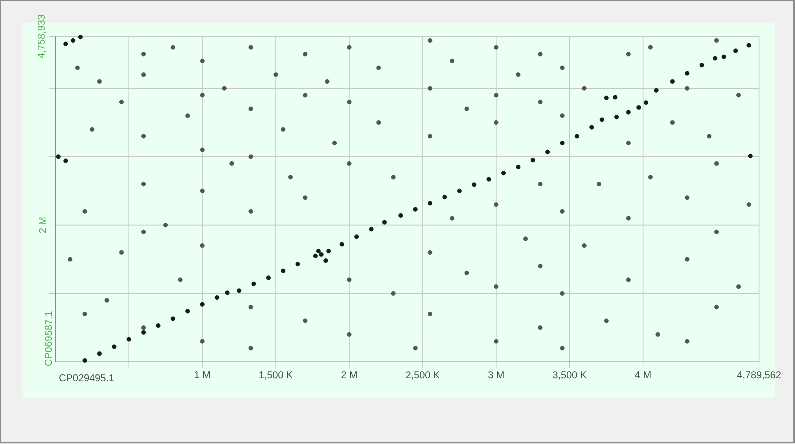 The image size is (795, 444). I want to click on x-axis-title: CP029495.1, so click(87, 378).